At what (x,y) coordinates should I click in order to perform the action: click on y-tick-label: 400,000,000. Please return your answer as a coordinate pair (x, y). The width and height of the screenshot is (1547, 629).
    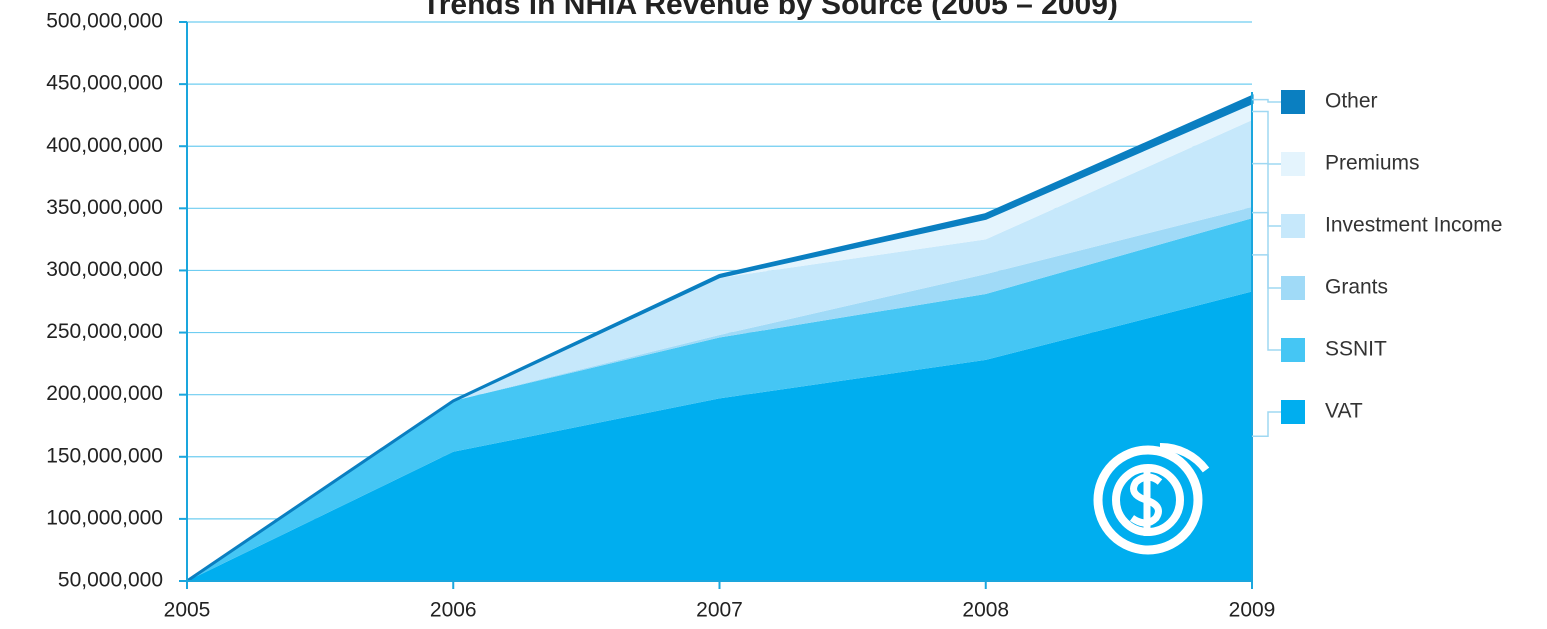
    Looking at the image, I should click on (104, 145).